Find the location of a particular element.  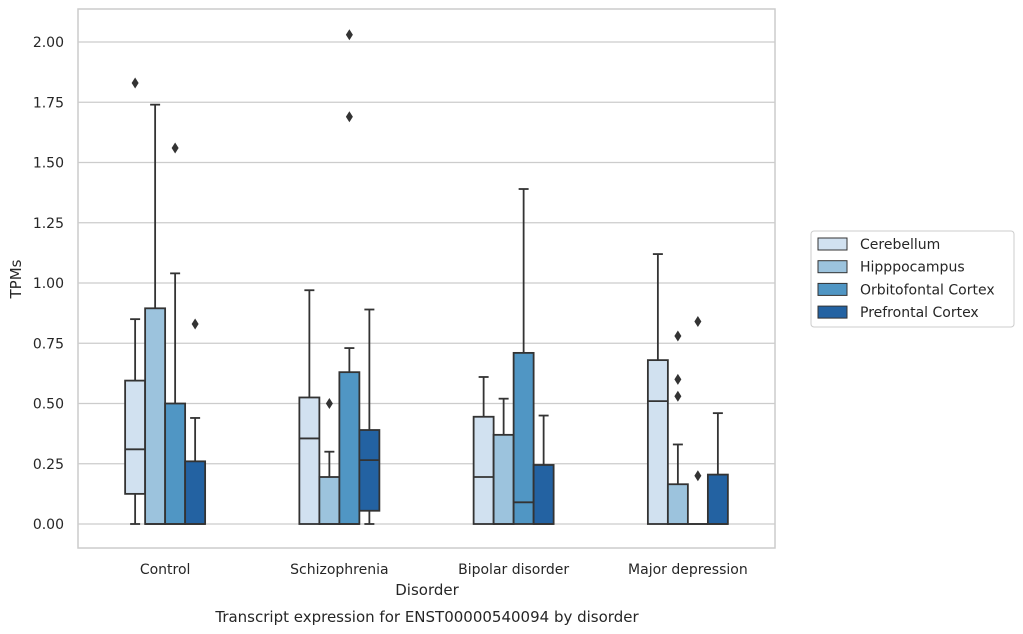

legend-item: Prefrontal Cortex is located at coordinates (898, 313).